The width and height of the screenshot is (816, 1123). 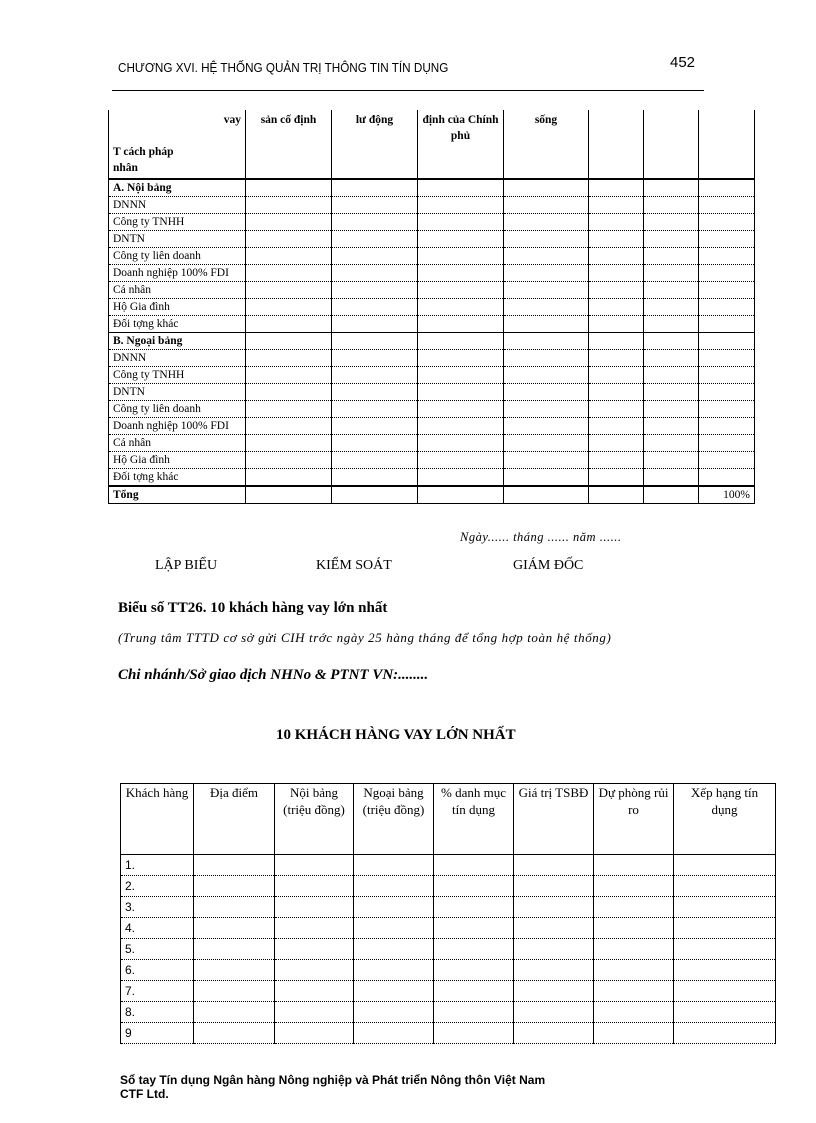 What do you see at coordinates (143, 160) in the screenshot?
I see `header-subtext: T cách pháp nhân` at bounding box center [143, 160].